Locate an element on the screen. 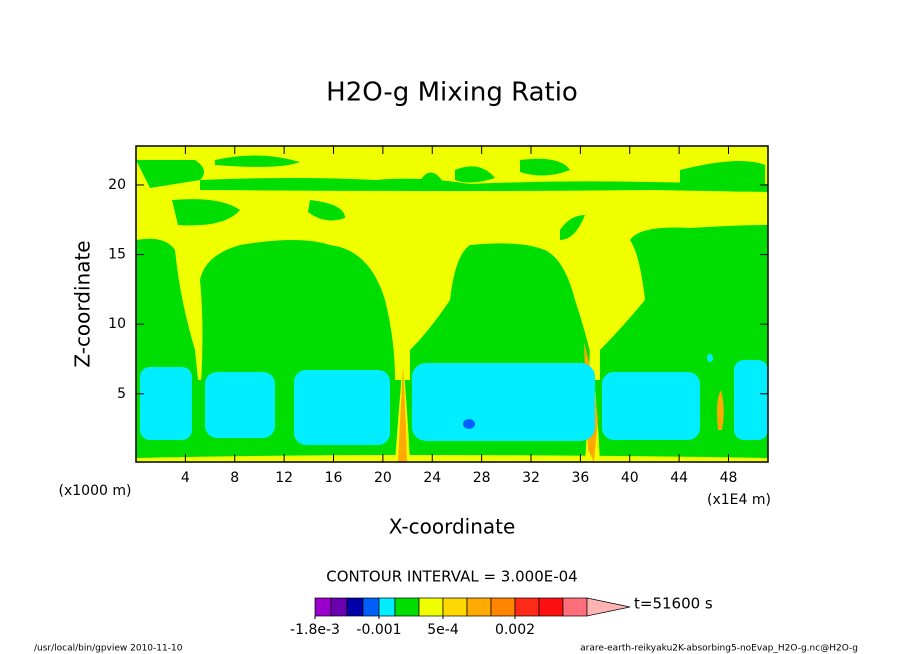  x-tick-label: 28 is located at coordinates (482, 478).